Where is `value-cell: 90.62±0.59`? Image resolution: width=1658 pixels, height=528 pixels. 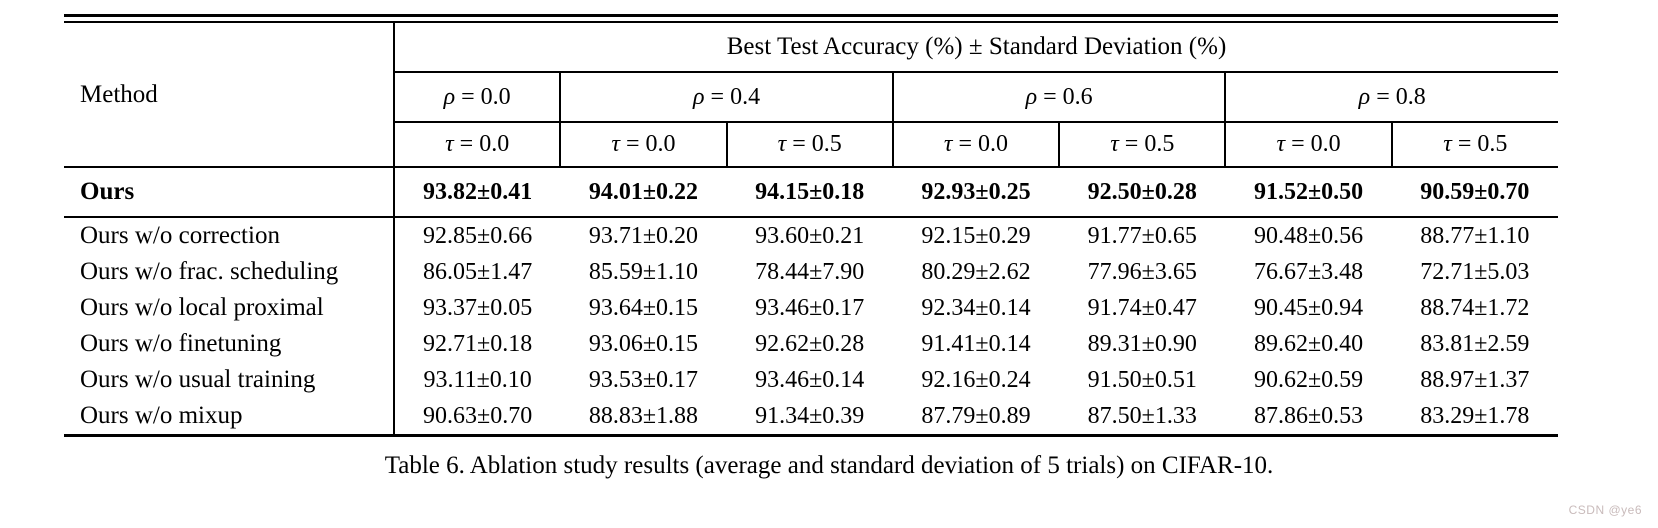 value-cell: 90.62±0.59 is located at coordinates (1308, 379).